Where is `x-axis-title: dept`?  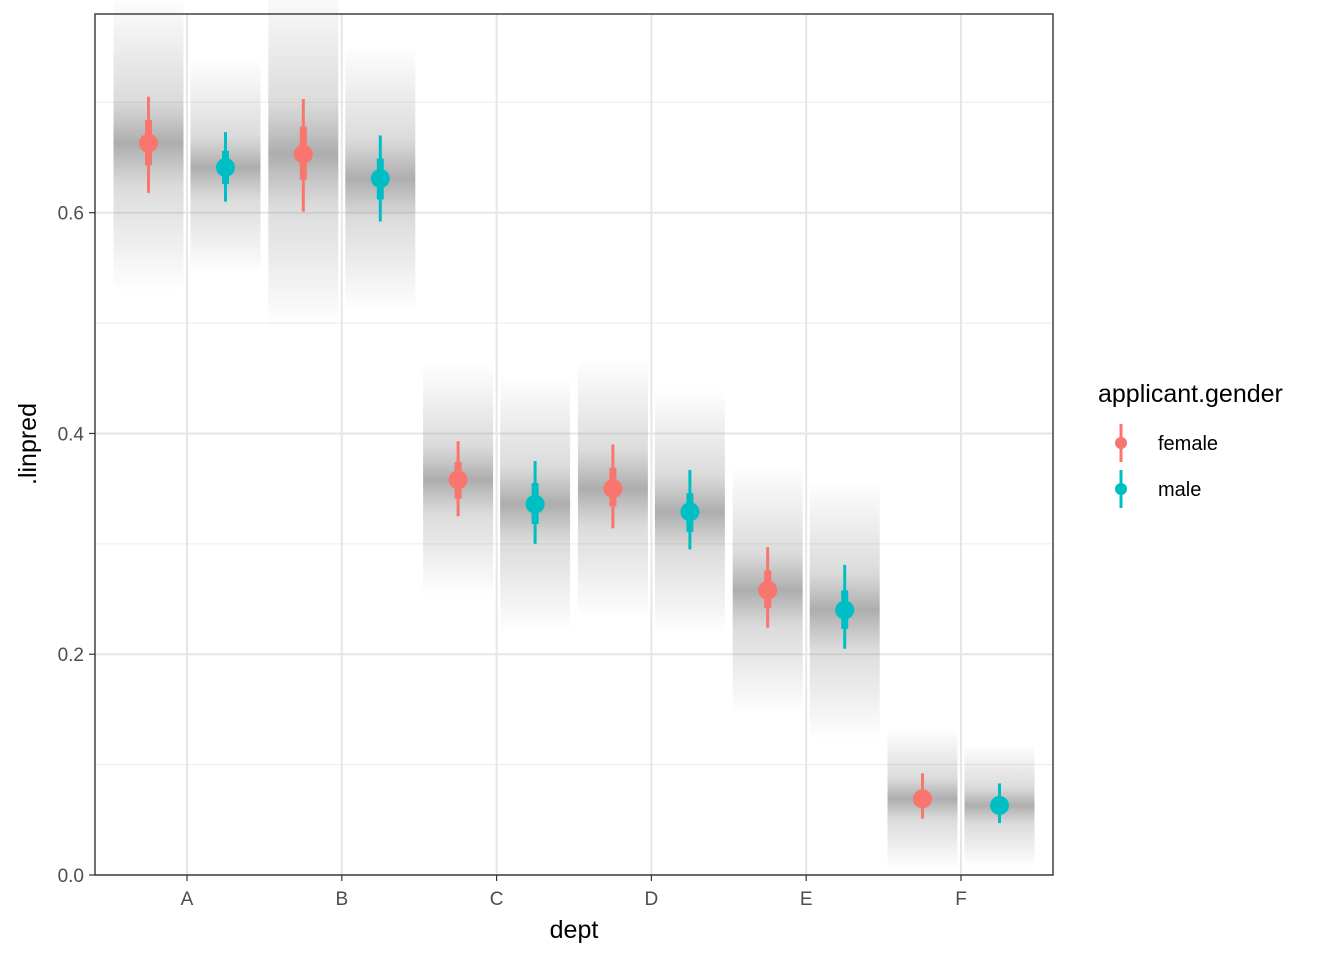
x-axis-title: dept is located at coordinates (574, 930).